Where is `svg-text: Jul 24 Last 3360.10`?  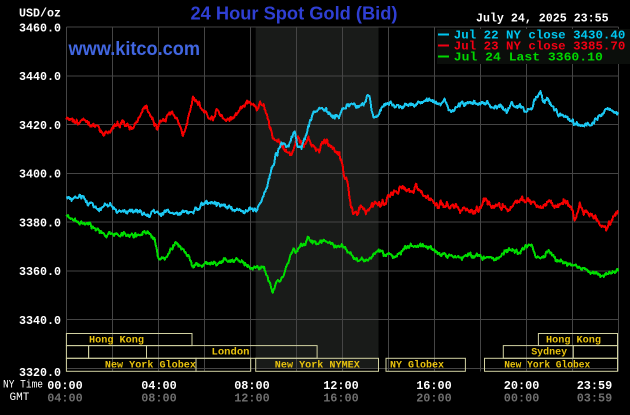
svg-text: Jul 24 Last 3360.10 is located at coordinates (528, 58).